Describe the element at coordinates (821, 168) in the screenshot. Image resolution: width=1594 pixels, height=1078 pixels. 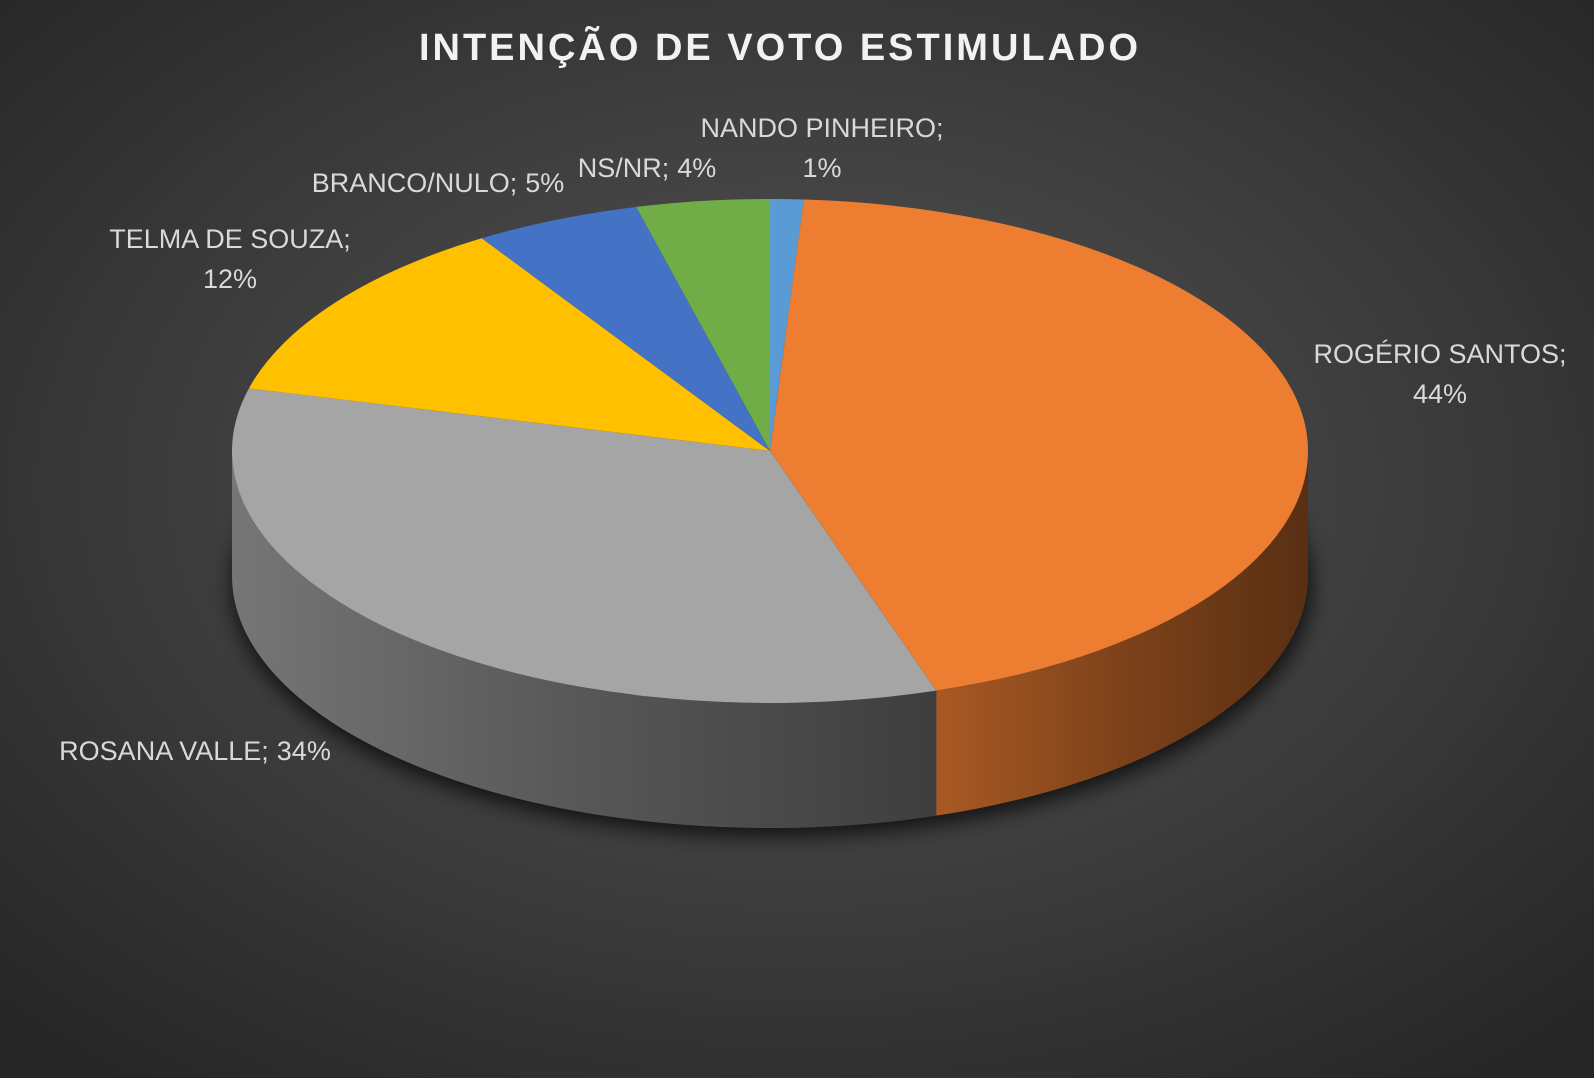
I see `label-value: 1%` at that location.